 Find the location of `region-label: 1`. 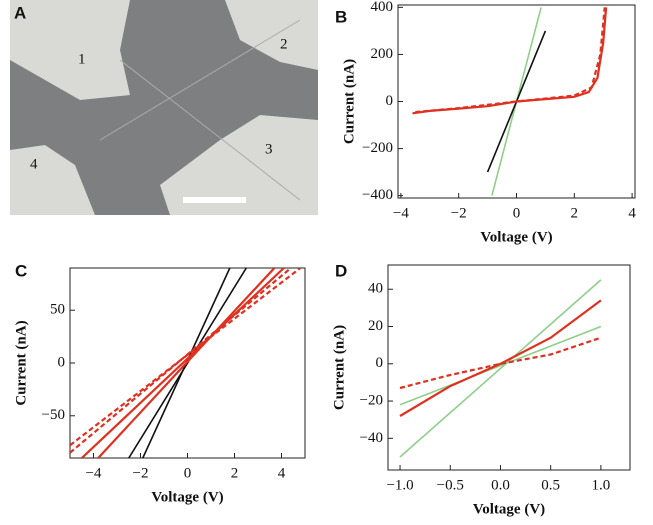

region-label: 1 is located at coordinates (82, 59).